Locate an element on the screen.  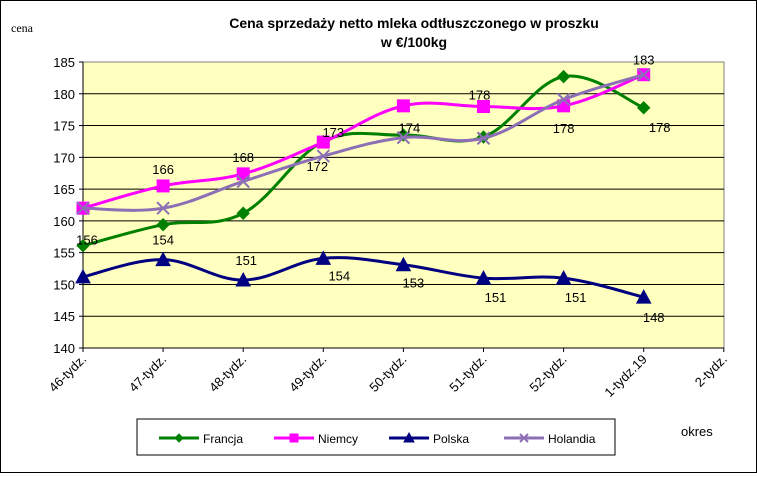
y-tick-label-170: 170 is located at coordinates (64, 157).